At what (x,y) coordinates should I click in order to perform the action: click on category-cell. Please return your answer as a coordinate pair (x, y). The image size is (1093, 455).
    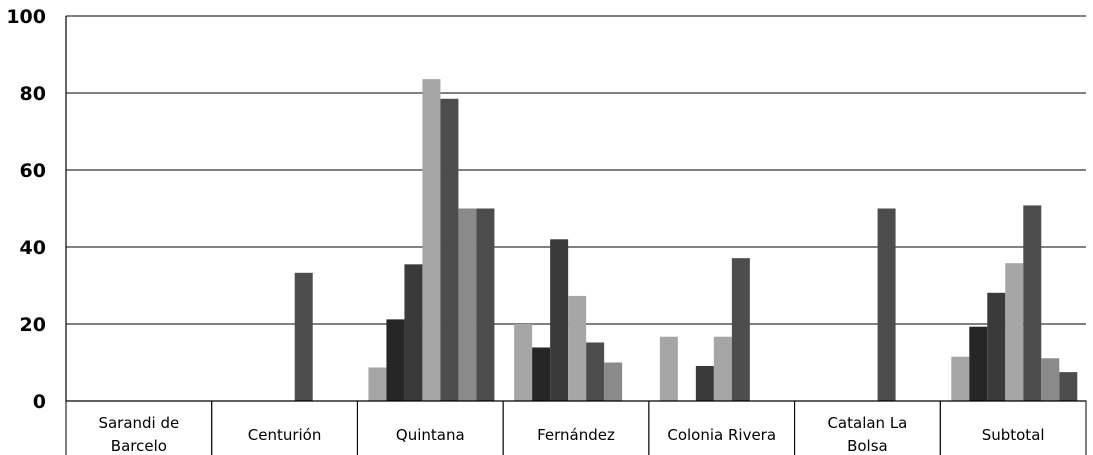
    Looking at the image, I should click on (1013, 427).